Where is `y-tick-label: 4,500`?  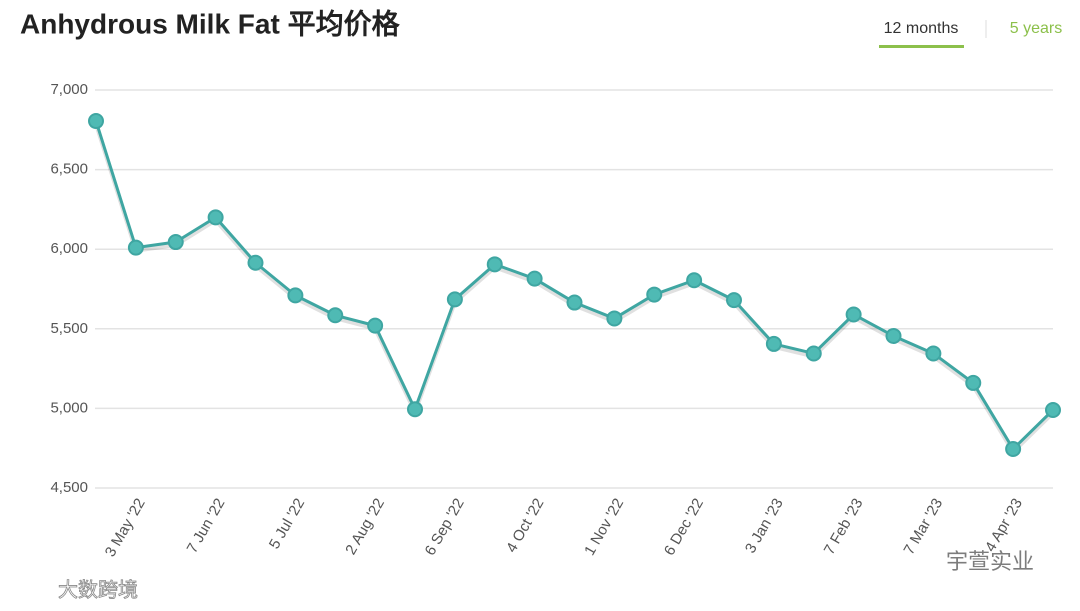
y-tick-label: 4,500 is located at coordinates (69, 487).